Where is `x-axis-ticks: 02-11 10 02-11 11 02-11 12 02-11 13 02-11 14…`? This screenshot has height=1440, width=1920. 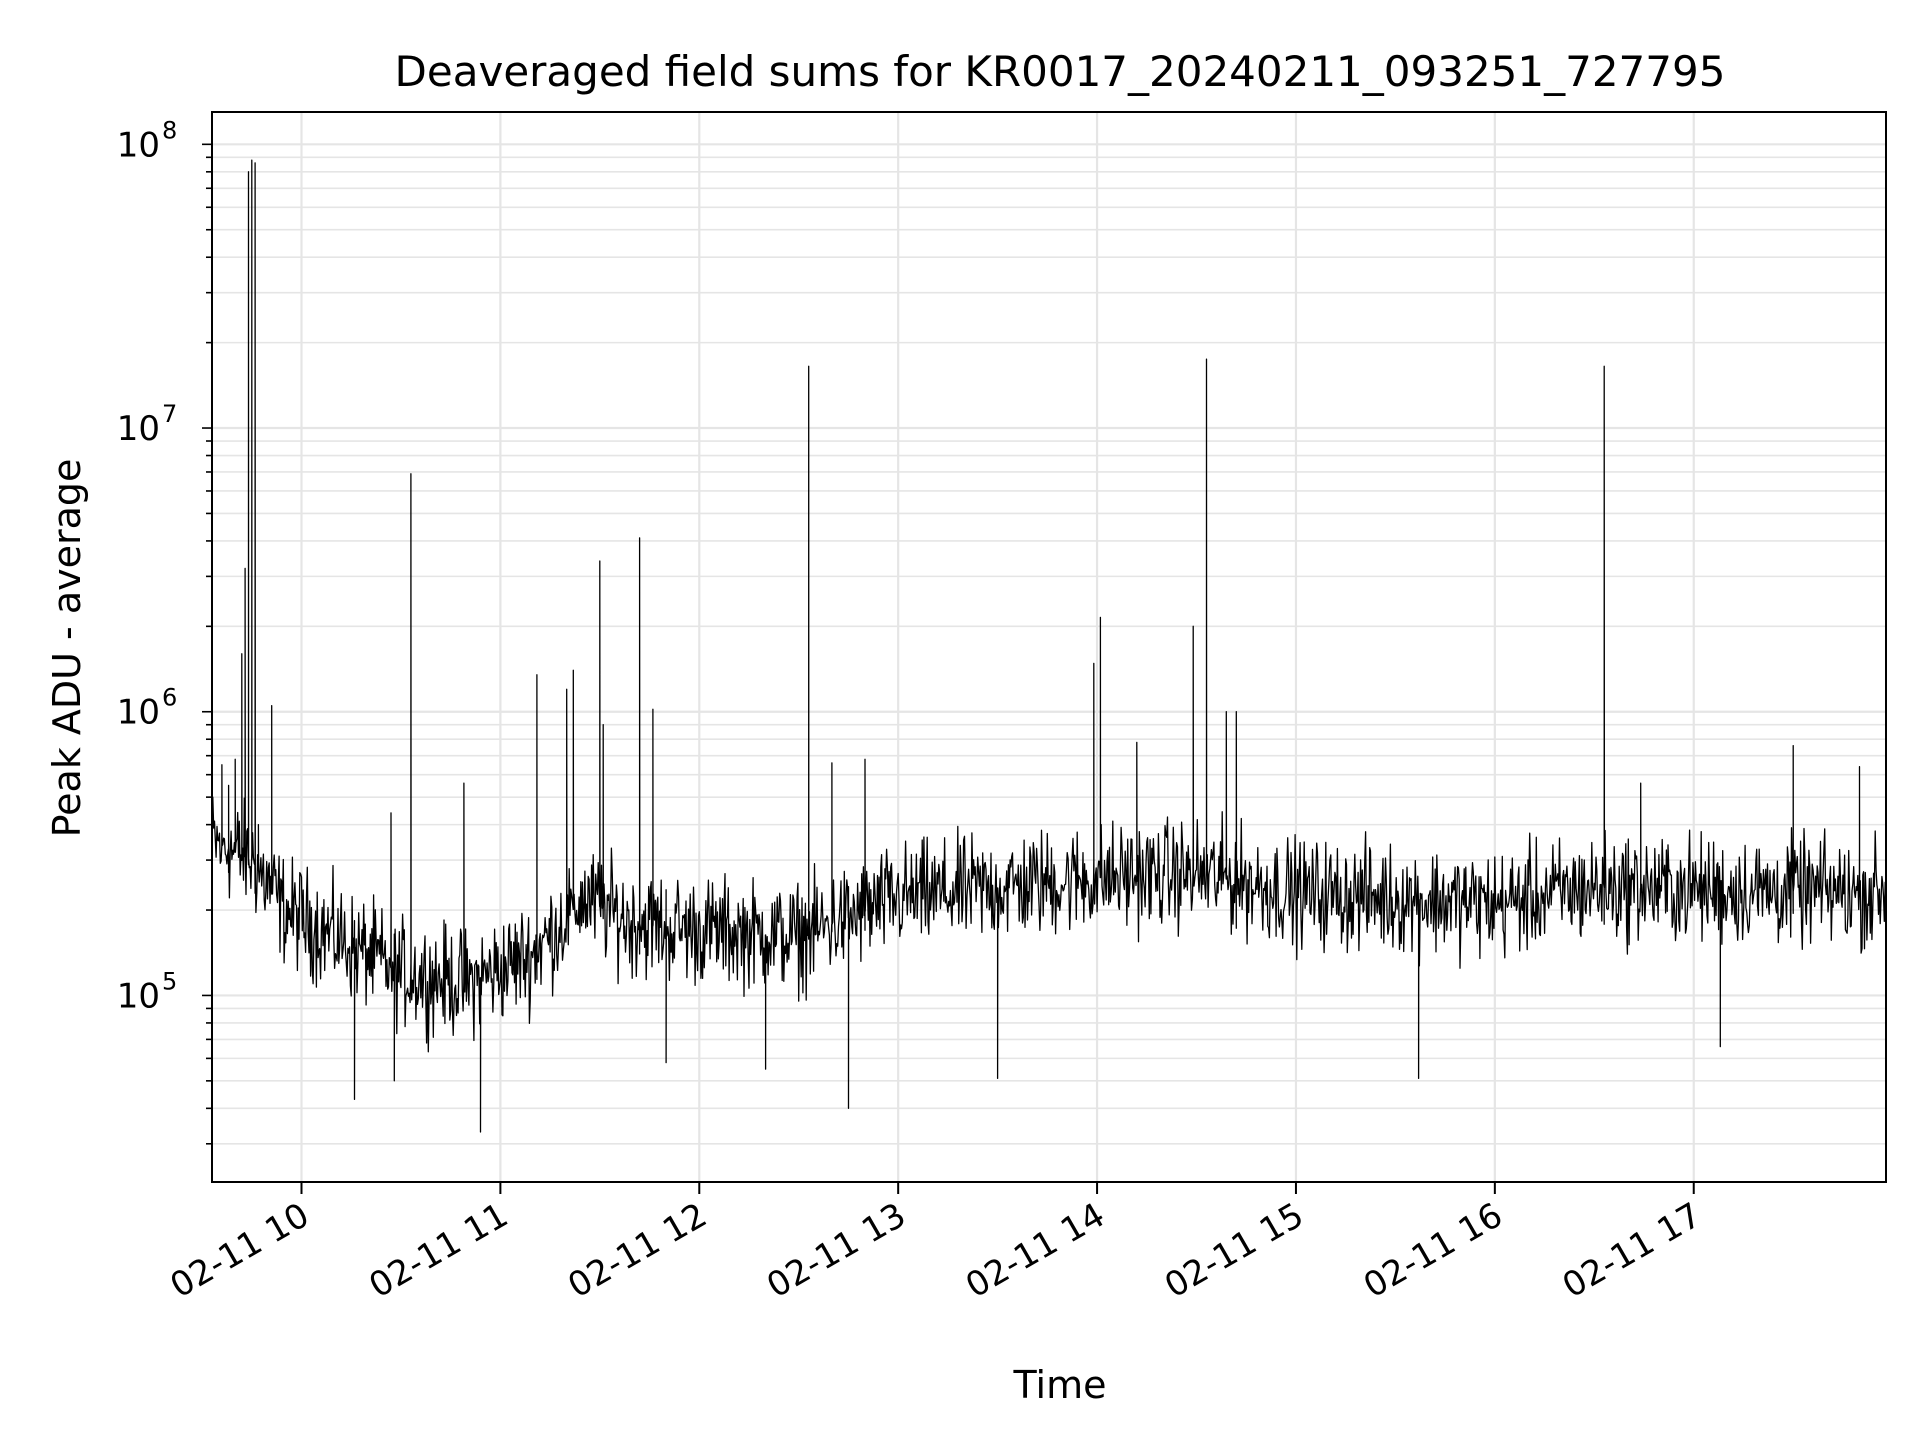
x-axis-ticks: 02-11 10 02-11 11 02-11 12 02-11 13 02-11 14… is located at coordinates (936, 1244).